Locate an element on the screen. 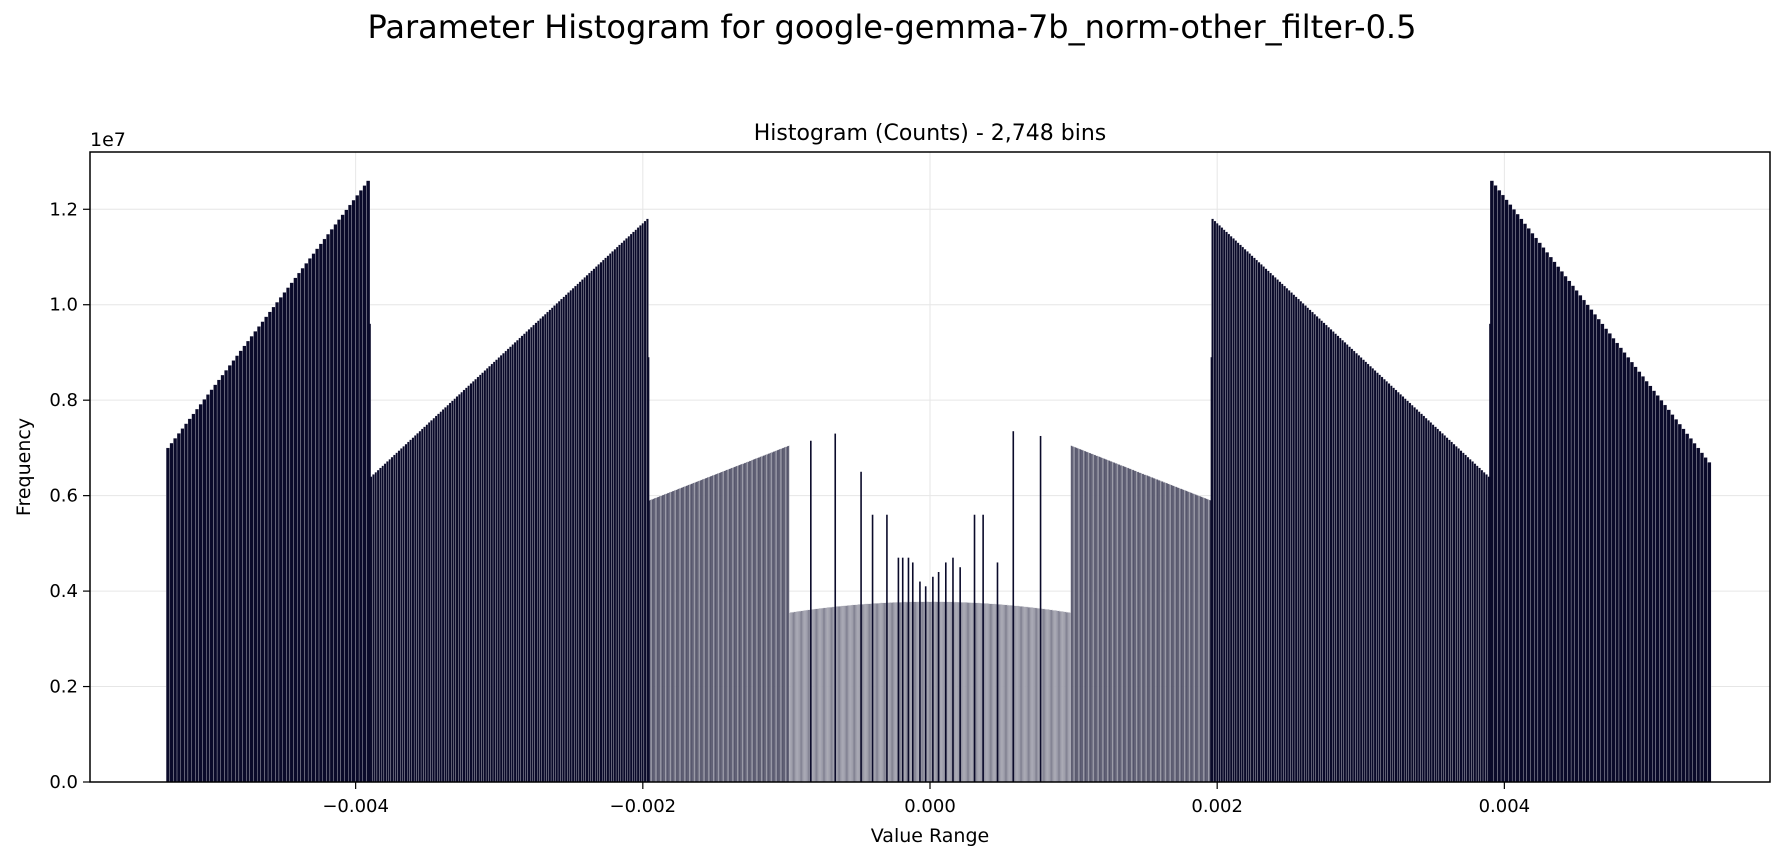 This screenshot has width=1784, height=860. x-tick-label: 0.000 is located at coordinates (930, 806).